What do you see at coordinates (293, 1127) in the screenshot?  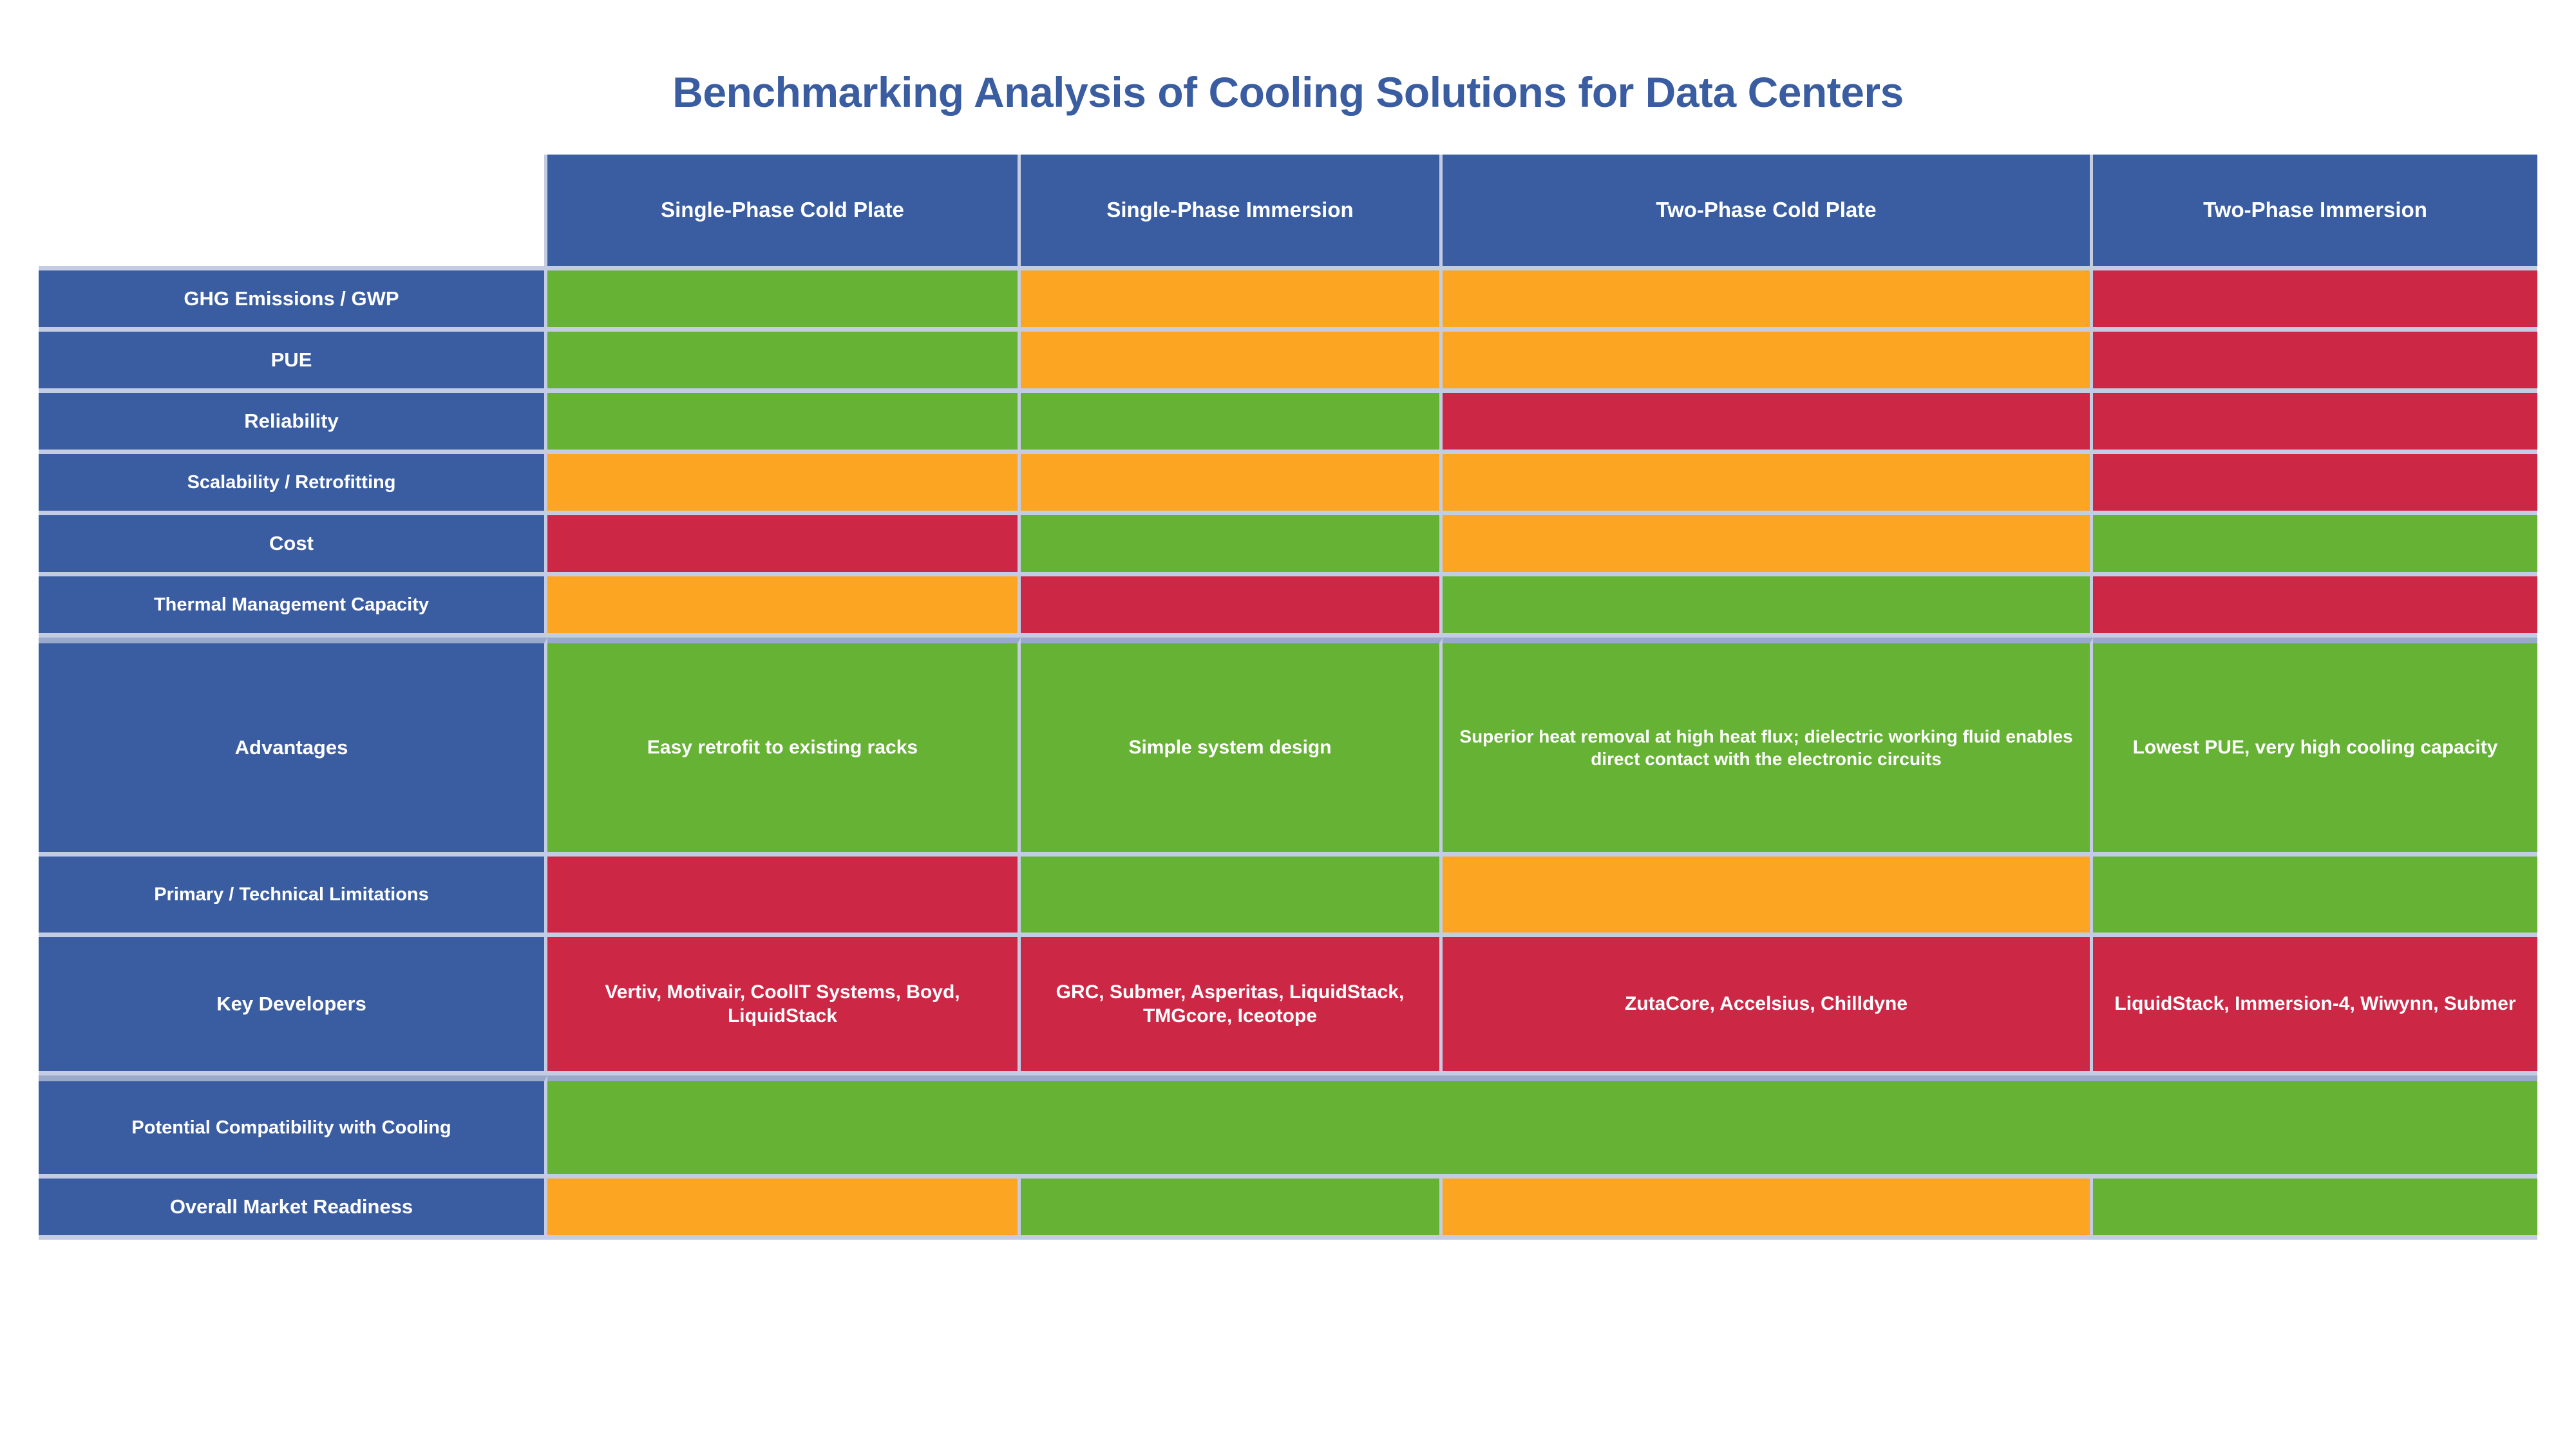 I see `row-label: Potential Compatibility with Cooling` at bounding box center [293, 1127].